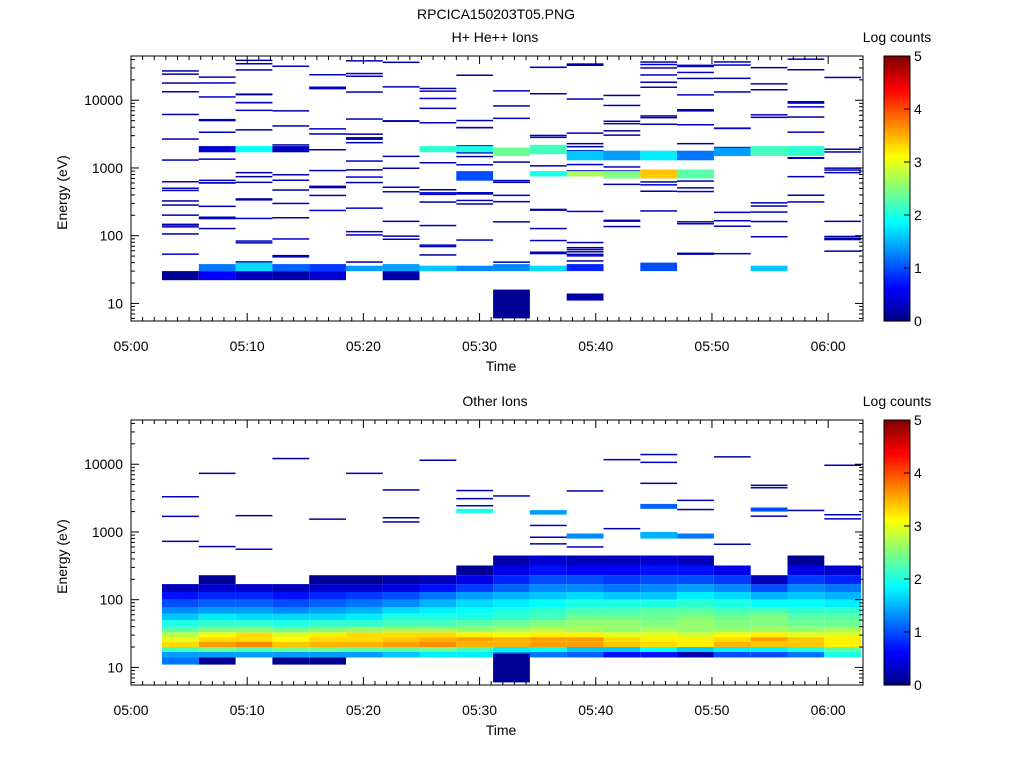 This screenshot has width=1024, height=768. I want to click on y-tick-label: 1000, so click(107, 168).